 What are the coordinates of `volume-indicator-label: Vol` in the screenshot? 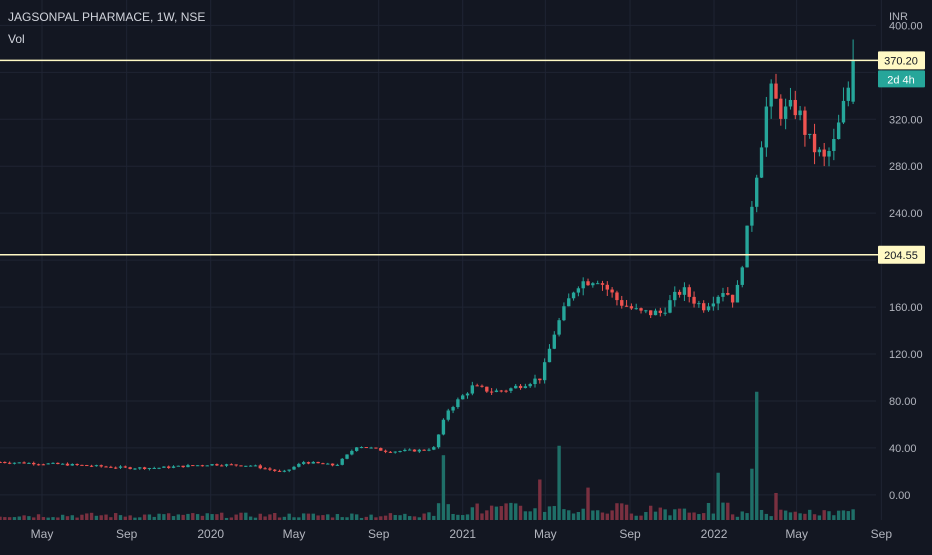 It's located at (16, 39).